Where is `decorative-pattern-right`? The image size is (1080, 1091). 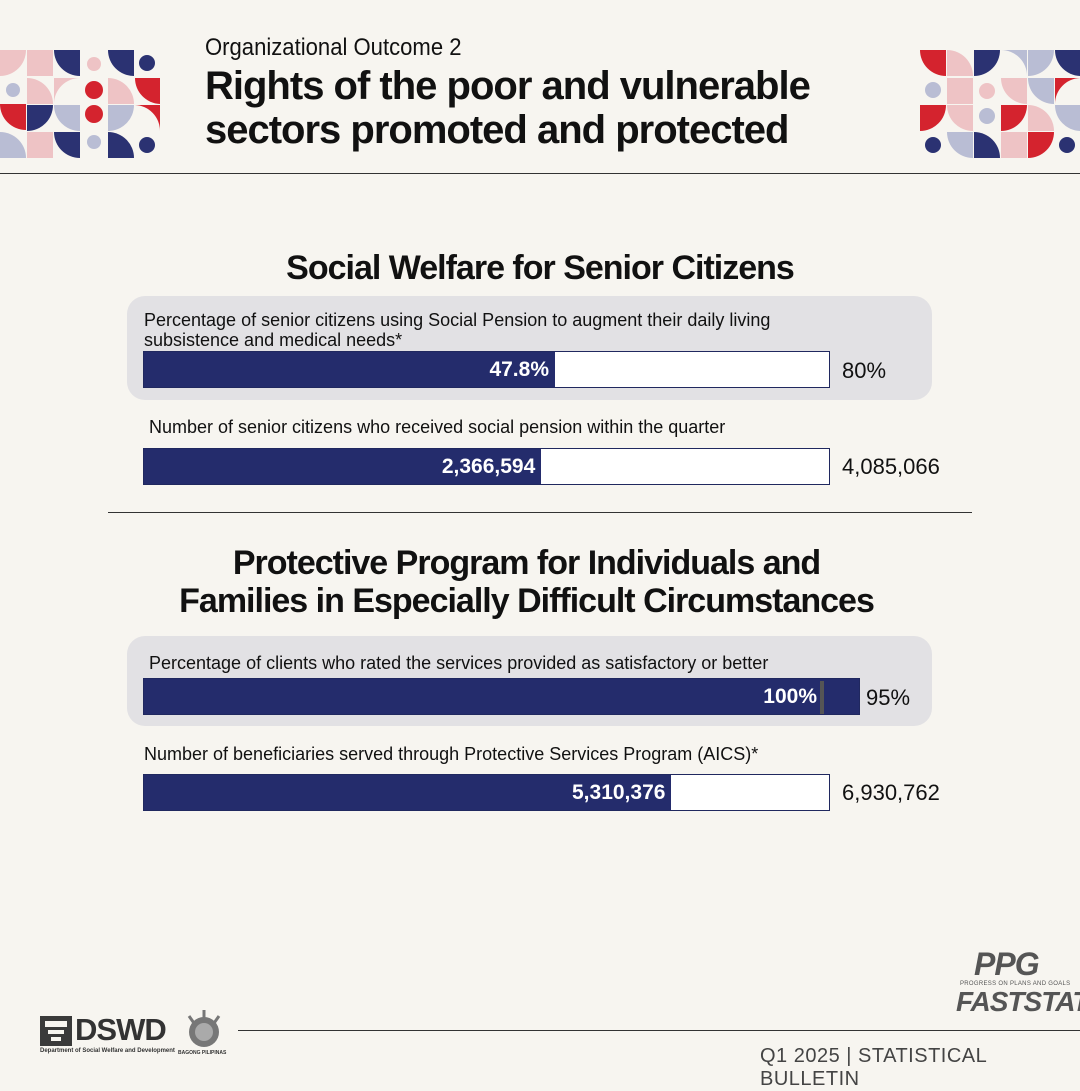 decorative-pattern-right is located at coordinates (1000, 104).